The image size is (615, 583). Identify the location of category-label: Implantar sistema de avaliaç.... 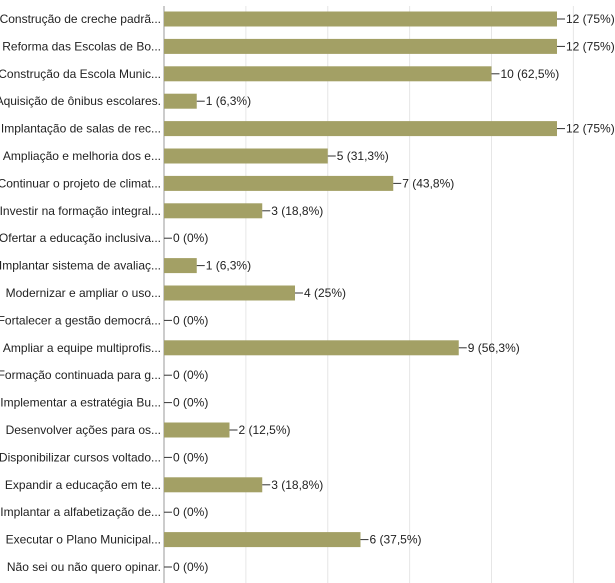
(80, 266).